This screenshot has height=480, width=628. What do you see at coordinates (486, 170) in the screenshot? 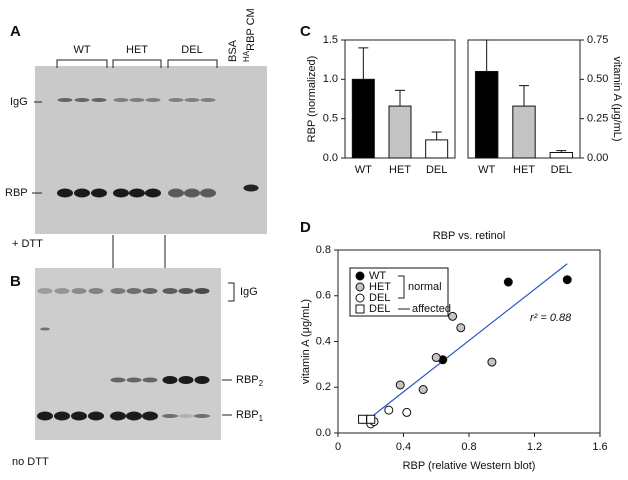
I see `x-tick-label: WT` at bounding box center [486, 170].